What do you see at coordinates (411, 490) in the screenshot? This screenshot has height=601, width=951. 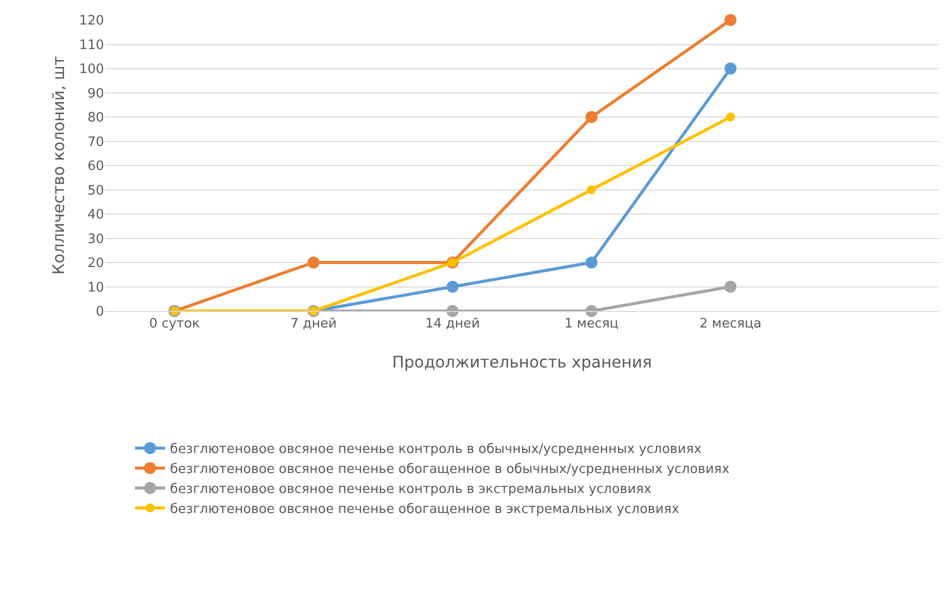 I see `legend-label: безглютеновое овсяное печенье контроль в экстремальных условиях` at bounding box center [411, 490].